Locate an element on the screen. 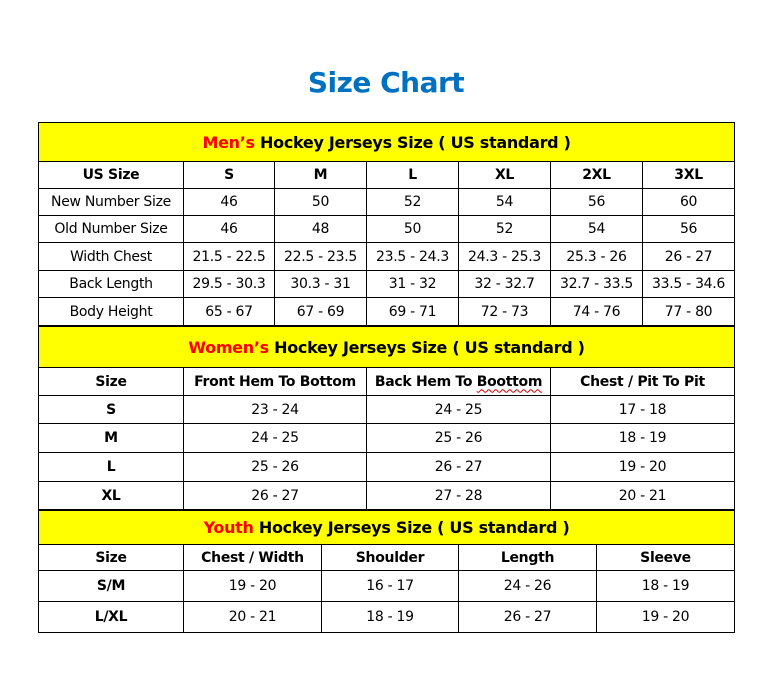 This screenshot has width=776, height=692. men-cell: 77 - 80 is located at coordinates (688, 311).